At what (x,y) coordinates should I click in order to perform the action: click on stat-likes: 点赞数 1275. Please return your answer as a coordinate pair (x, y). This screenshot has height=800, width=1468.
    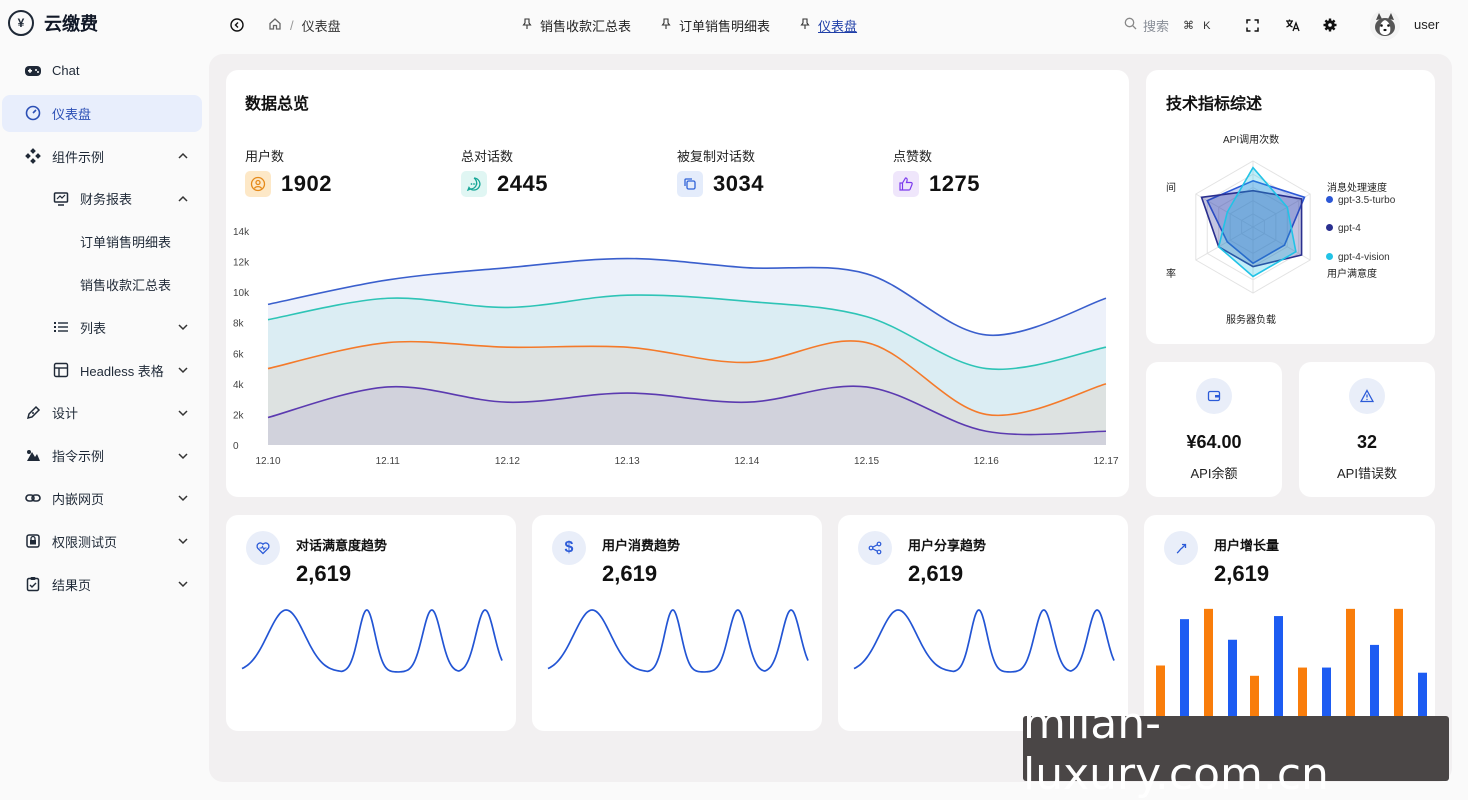
    Looking at the image, I should click on (936, 171).